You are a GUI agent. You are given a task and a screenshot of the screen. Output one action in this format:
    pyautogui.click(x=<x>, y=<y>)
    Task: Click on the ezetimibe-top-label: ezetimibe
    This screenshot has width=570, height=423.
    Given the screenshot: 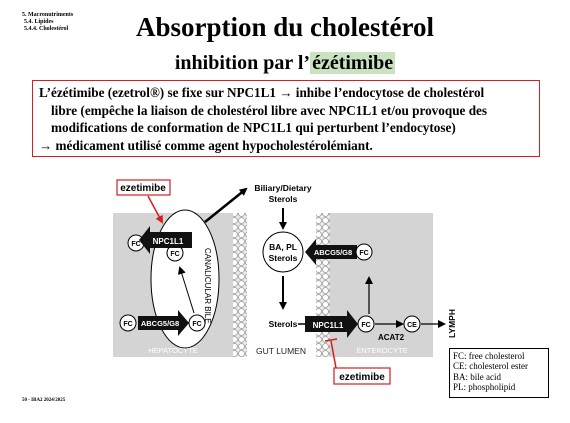 What is the action you would take?
    pyautogui.click(x=143, y=188)
    